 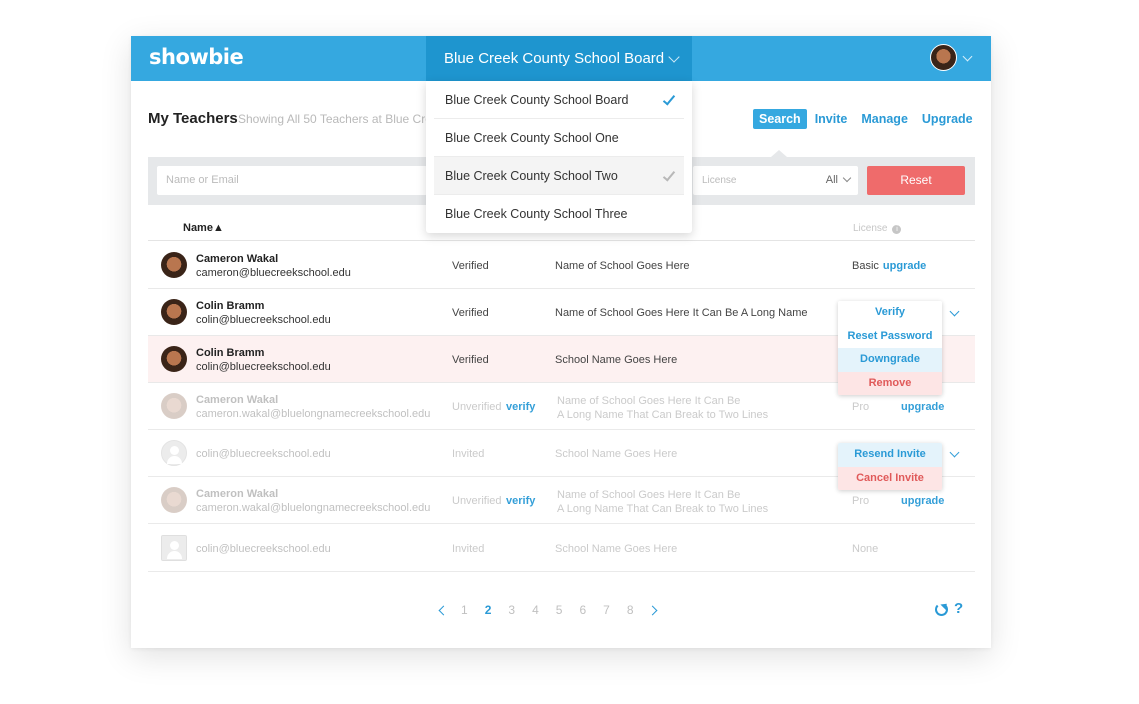 I want to click on previous-page-icon, so click(x=443, y=610).